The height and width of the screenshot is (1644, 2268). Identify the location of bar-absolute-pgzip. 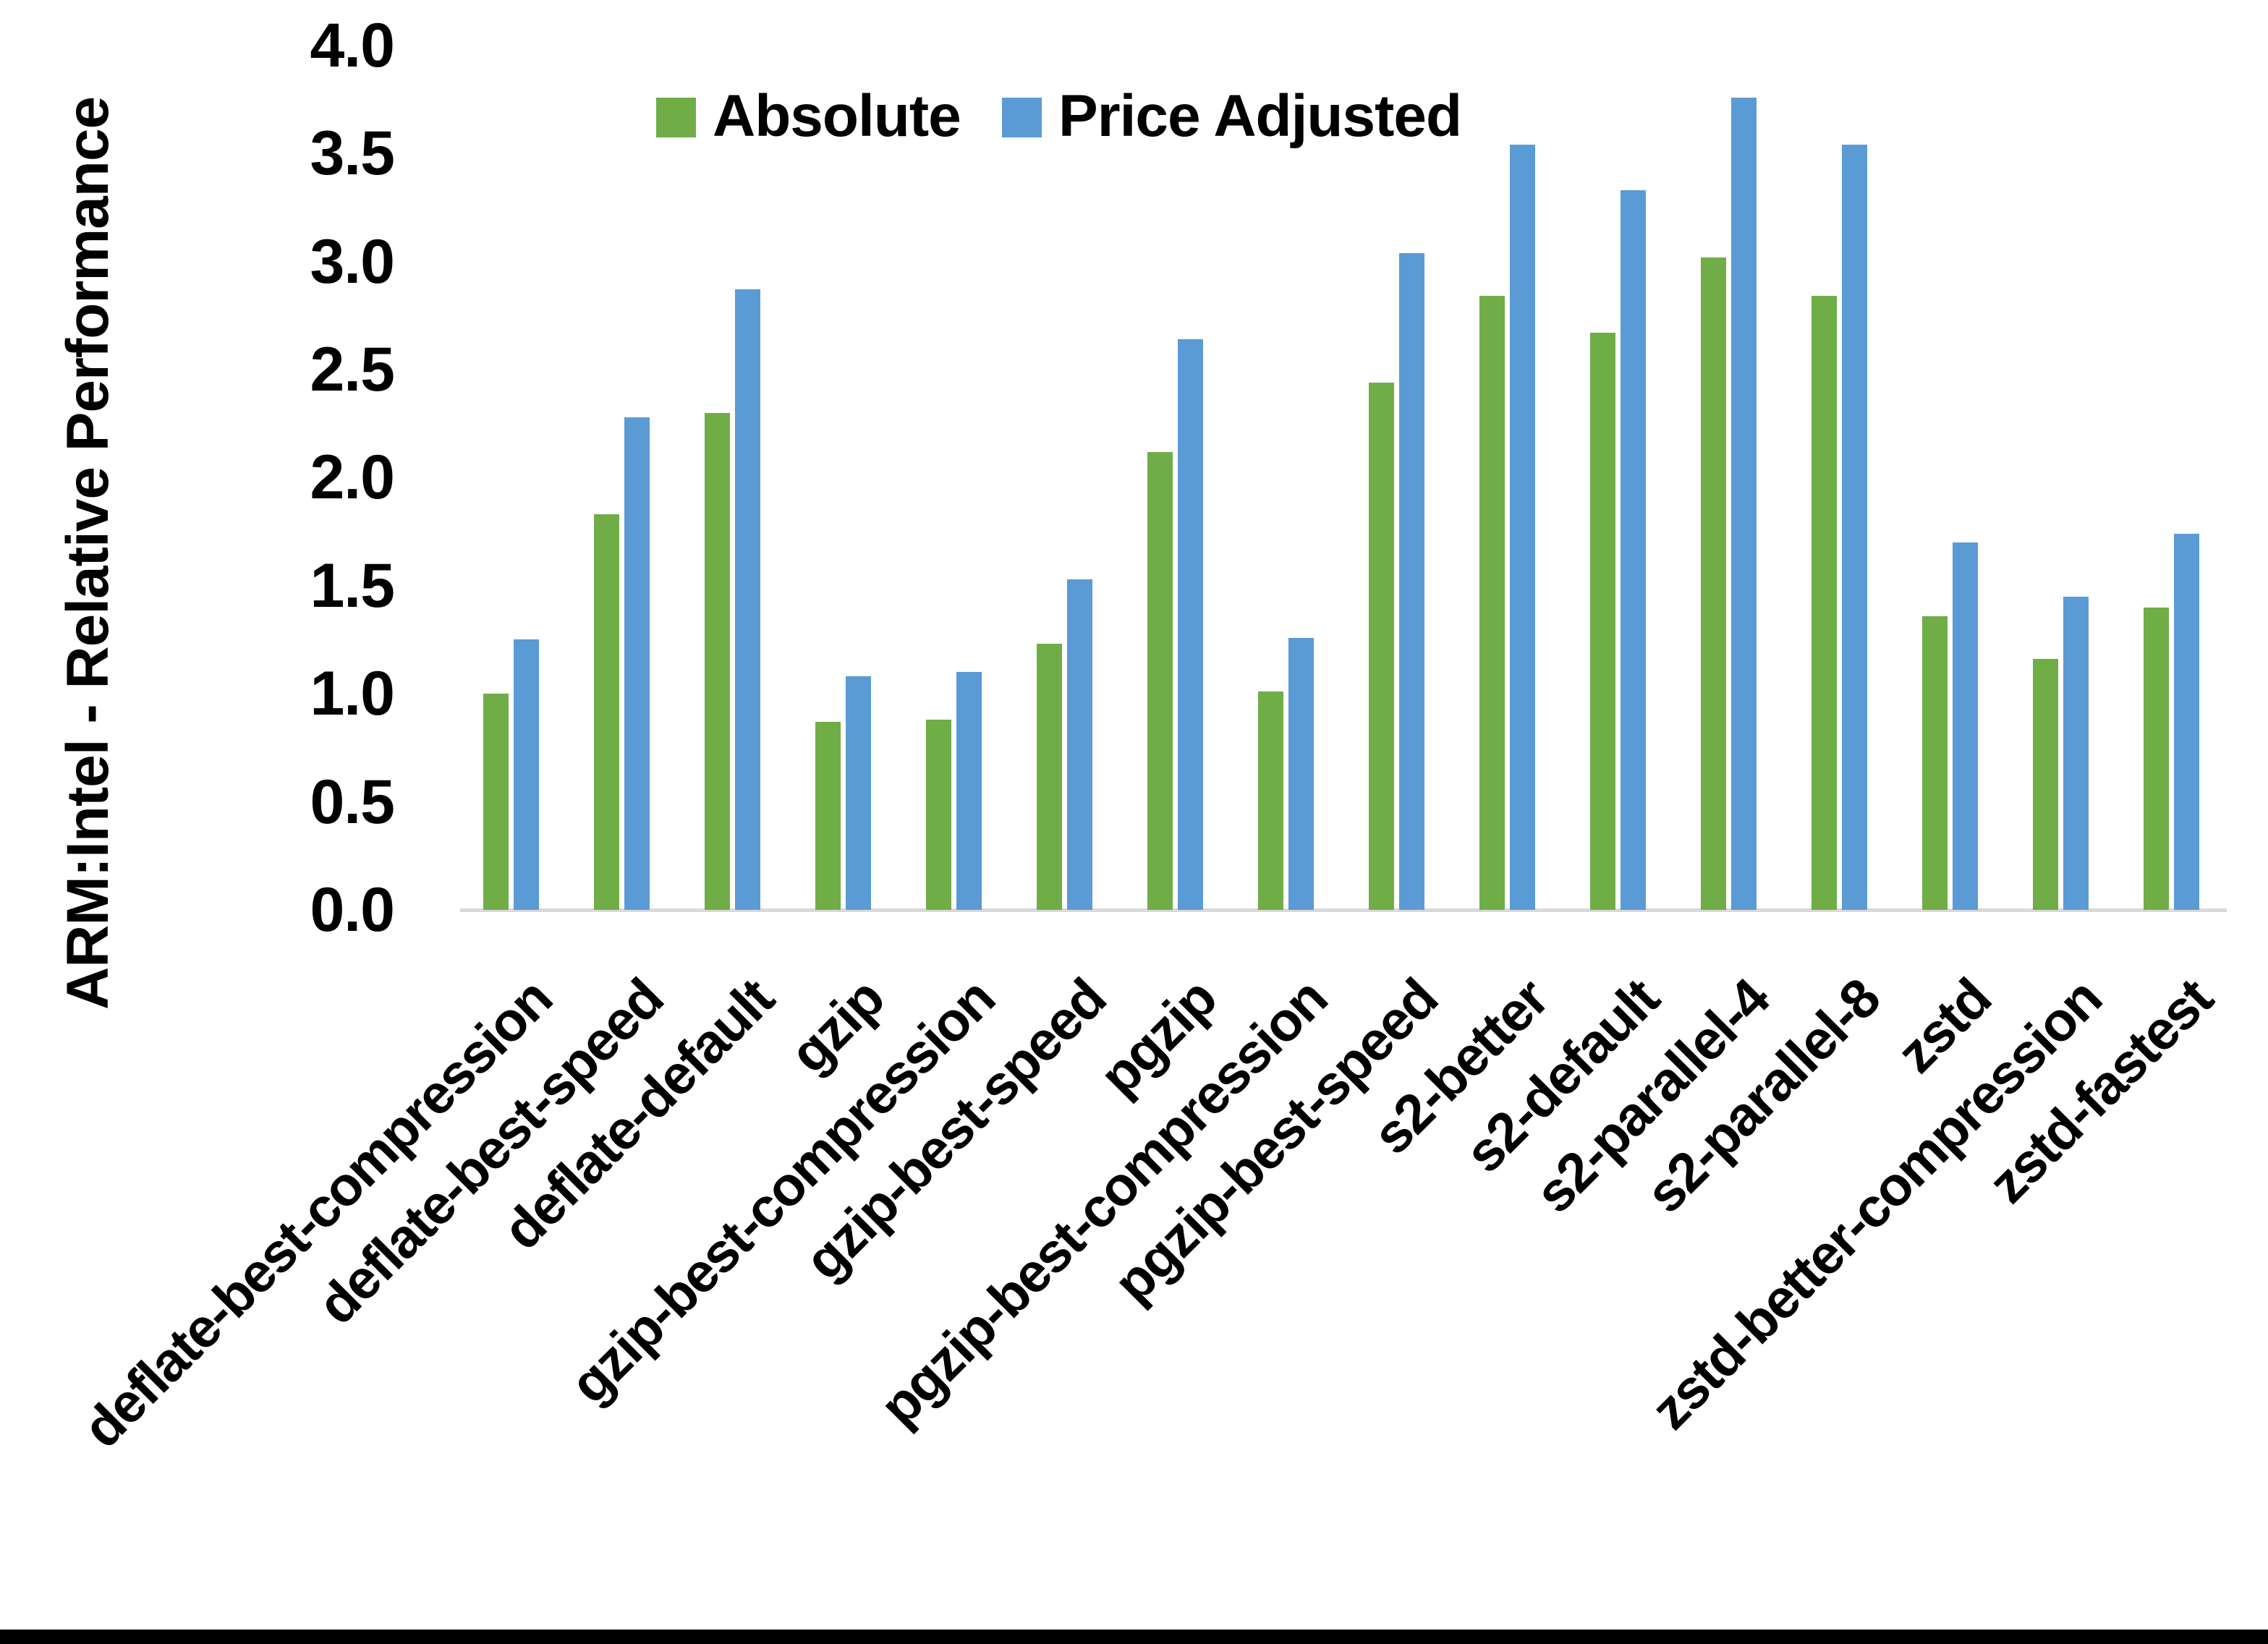
(1160, 681).